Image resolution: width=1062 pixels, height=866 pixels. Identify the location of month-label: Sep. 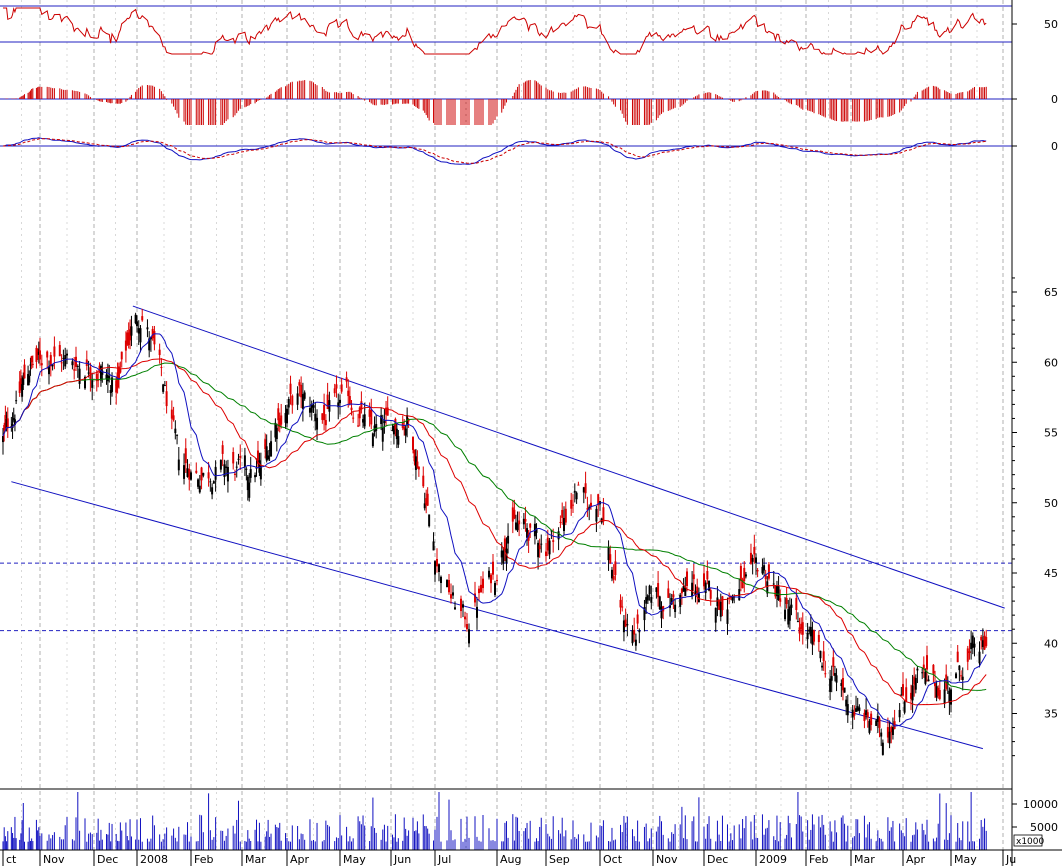
(559, 859).